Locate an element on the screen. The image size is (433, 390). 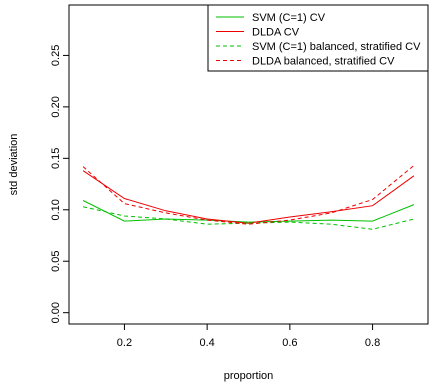
y-axis-label: std deviation is located at coordinates (14, 165).